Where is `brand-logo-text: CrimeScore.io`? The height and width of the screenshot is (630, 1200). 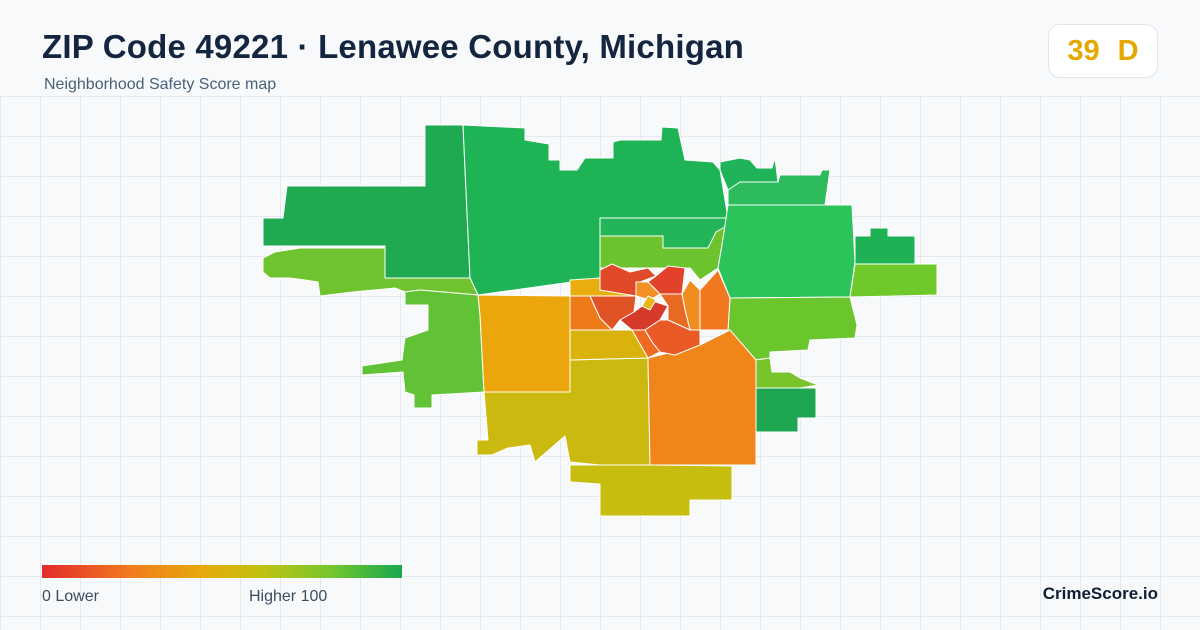
brand-logo-text: CrimeScore.io is located at coordinates (1100, 593).